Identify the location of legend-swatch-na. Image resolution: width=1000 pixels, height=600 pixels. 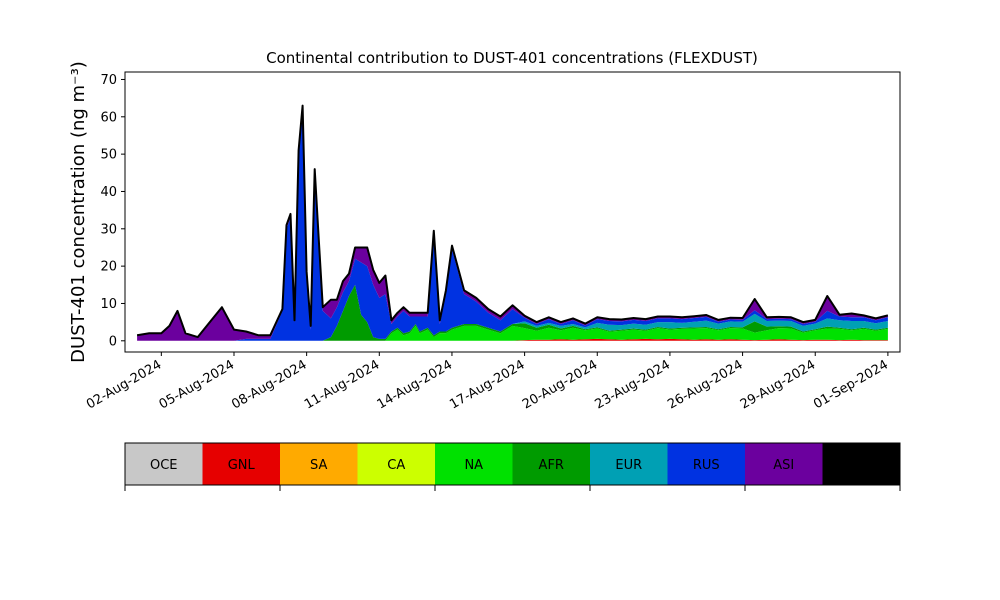
(474, 464).